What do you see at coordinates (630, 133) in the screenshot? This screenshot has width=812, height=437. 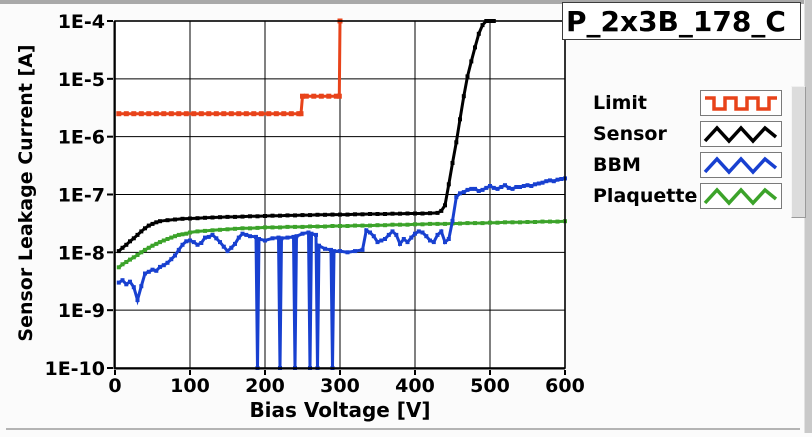 I see `legend-label: Sensor` at bounding box center [630, 133].